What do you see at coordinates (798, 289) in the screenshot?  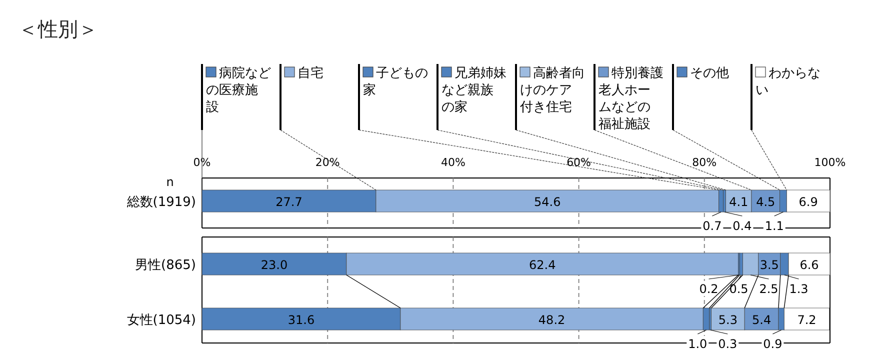 I see `data-label: 1.3` at bounding box center [798, 289].